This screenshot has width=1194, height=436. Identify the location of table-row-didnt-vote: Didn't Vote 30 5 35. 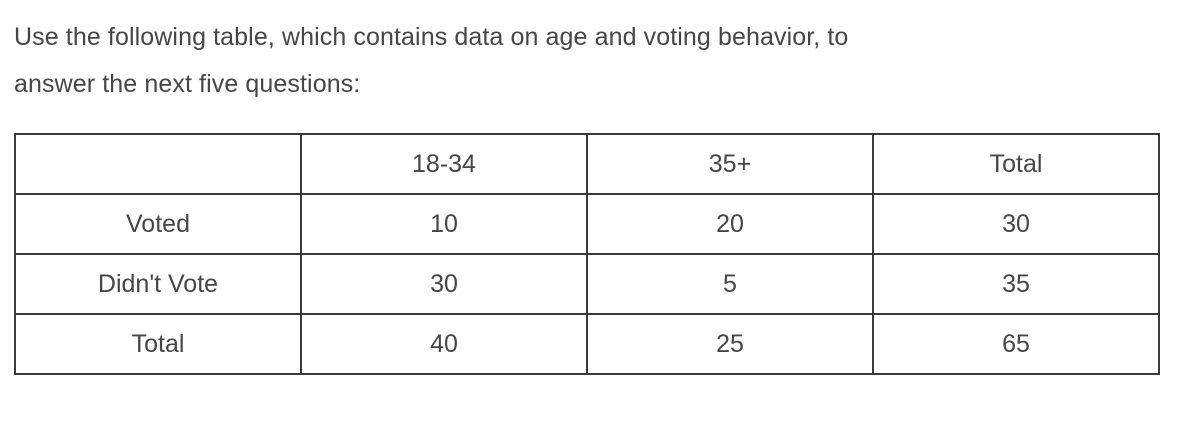
(587, 284).